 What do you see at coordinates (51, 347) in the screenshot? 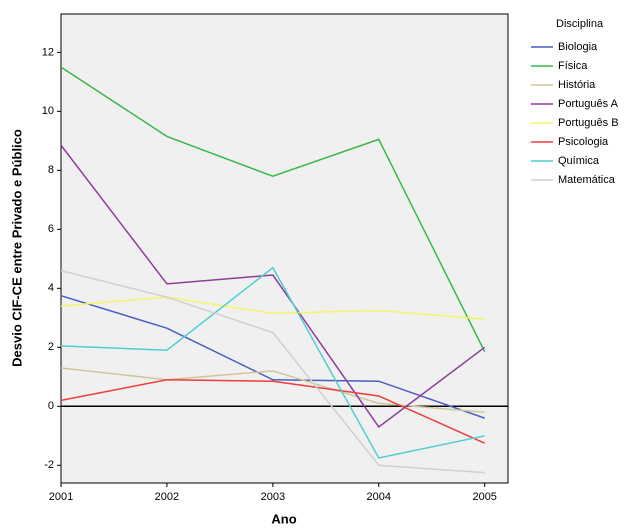
I see `y-tick-label: 2` at bounding box center [51, 347].